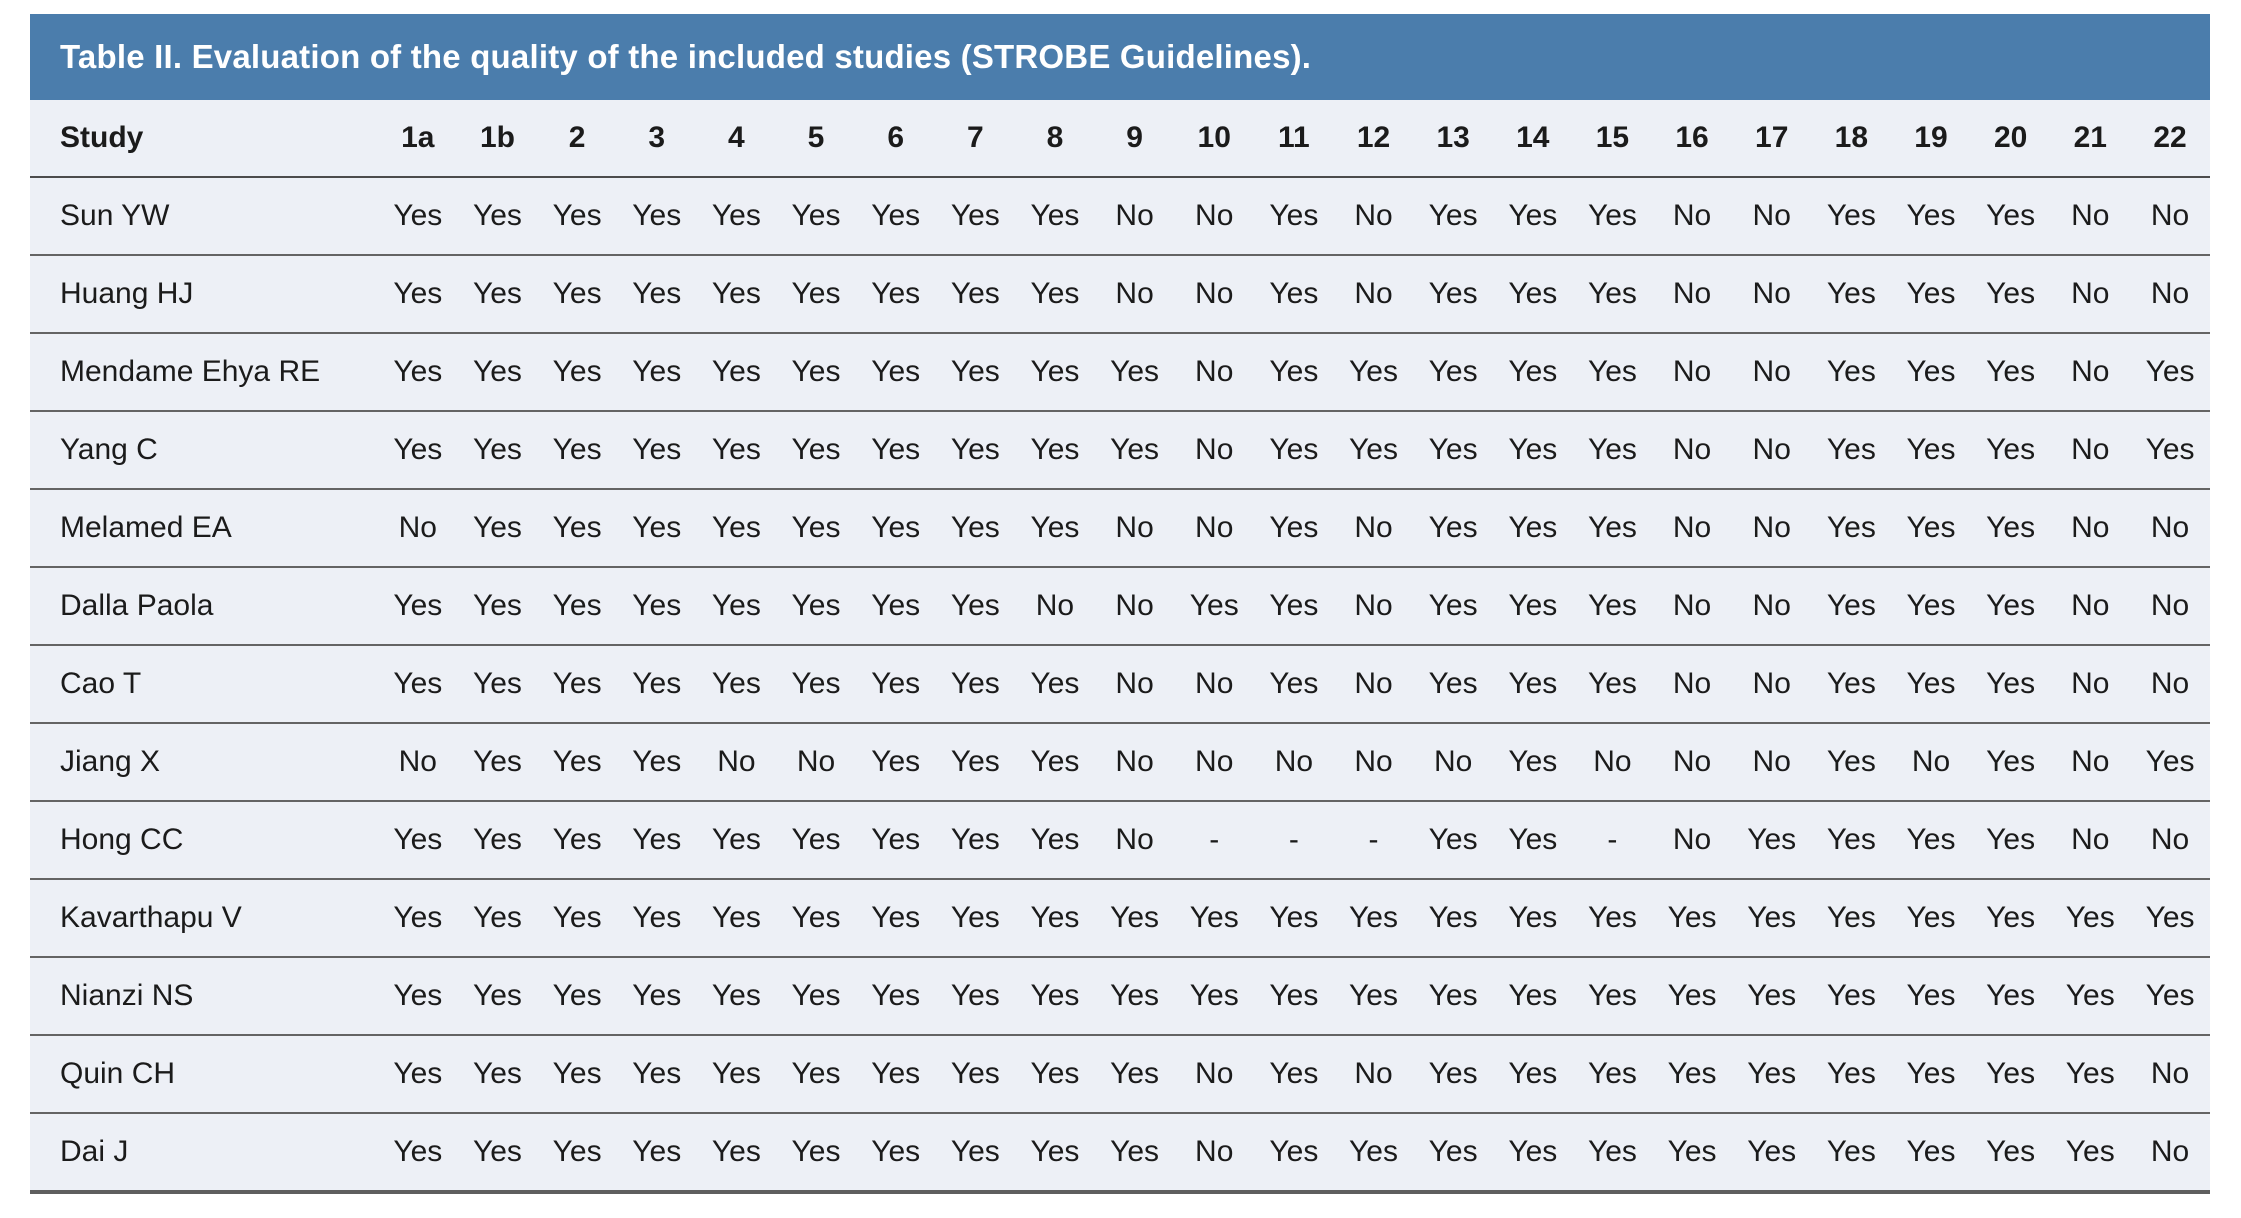  I want to click on column-header-13: 13, so click(1453, 139).